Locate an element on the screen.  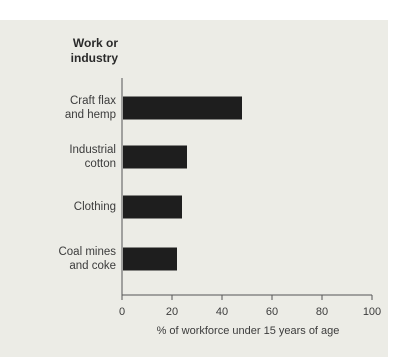
x-tick-label: 40 is located at coordinates (222, 312).